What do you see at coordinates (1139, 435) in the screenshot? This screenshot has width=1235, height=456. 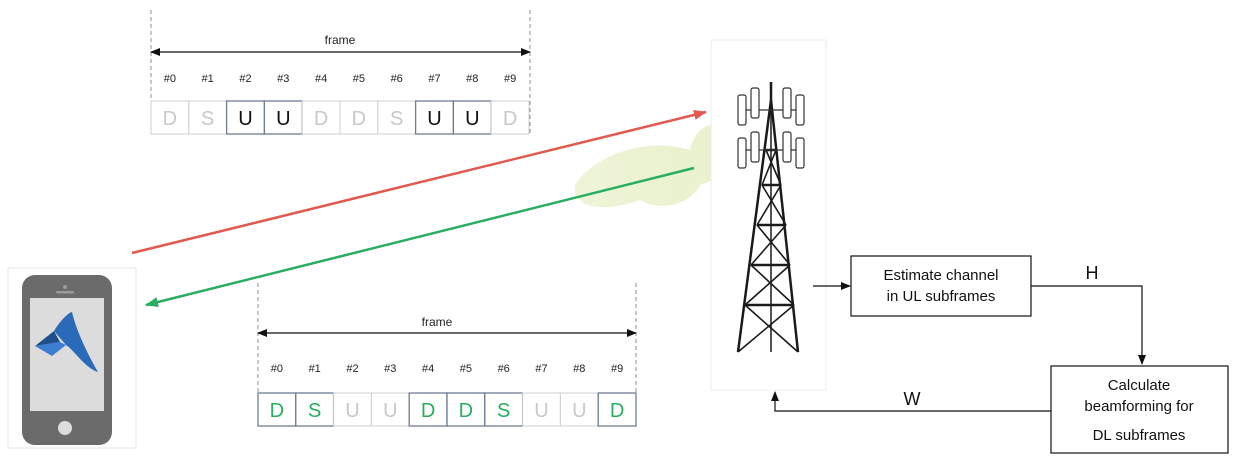 I see `calculate-line-3: DL subframes` at bounding box center [1139, 435].